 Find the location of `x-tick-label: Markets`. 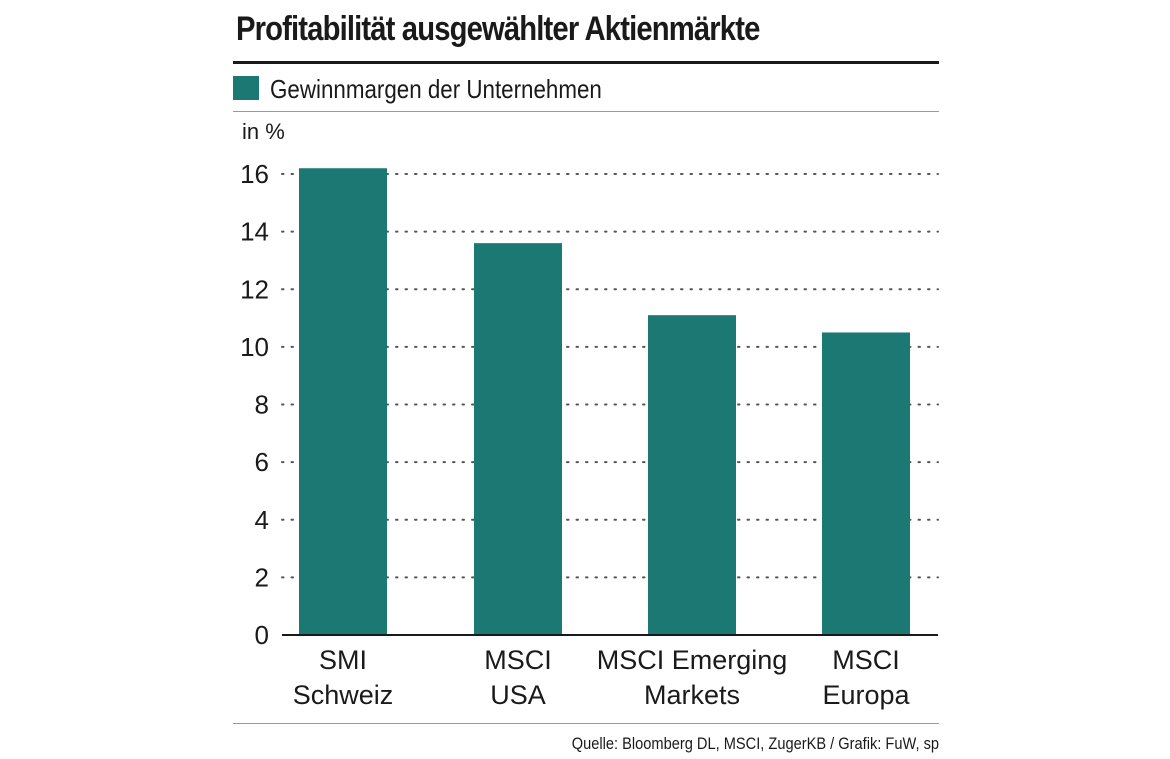

x-tick-label: Markets is located at coordinates (692, 695).